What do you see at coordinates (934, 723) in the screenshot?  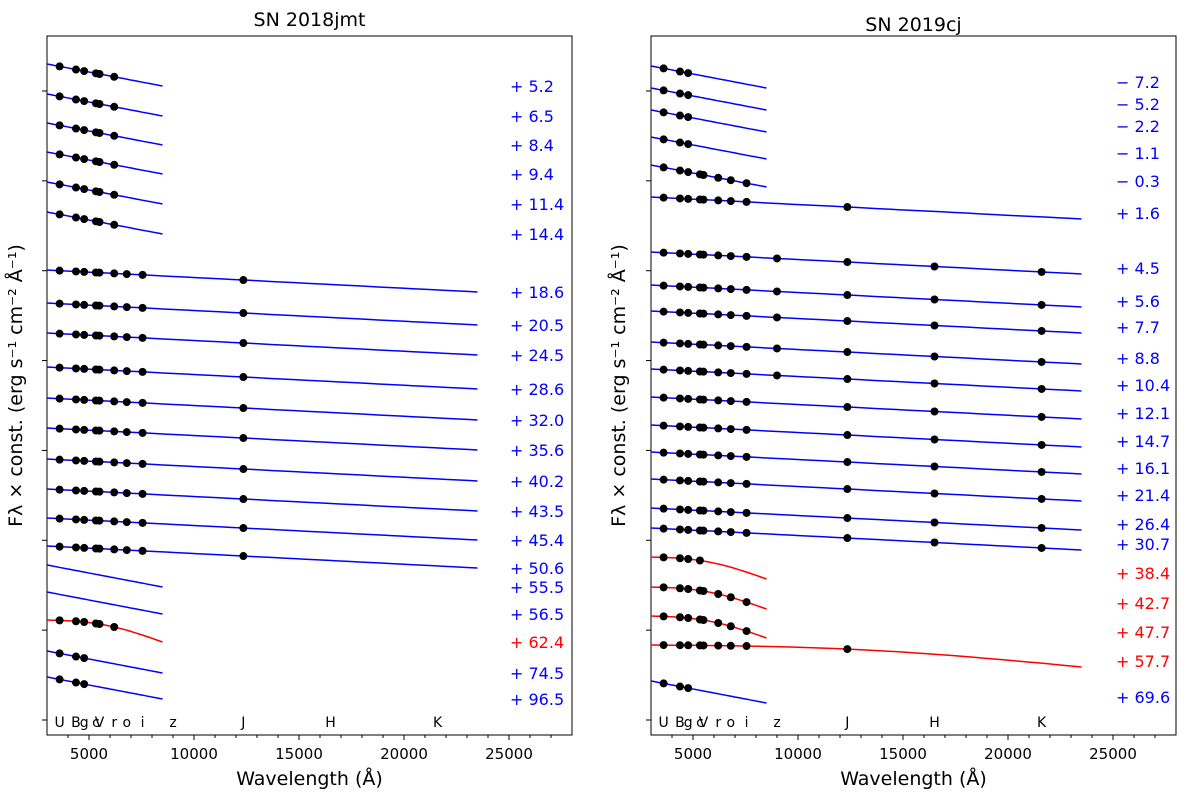 I see `filter-label-H: H` at bounding box center [934, 723].